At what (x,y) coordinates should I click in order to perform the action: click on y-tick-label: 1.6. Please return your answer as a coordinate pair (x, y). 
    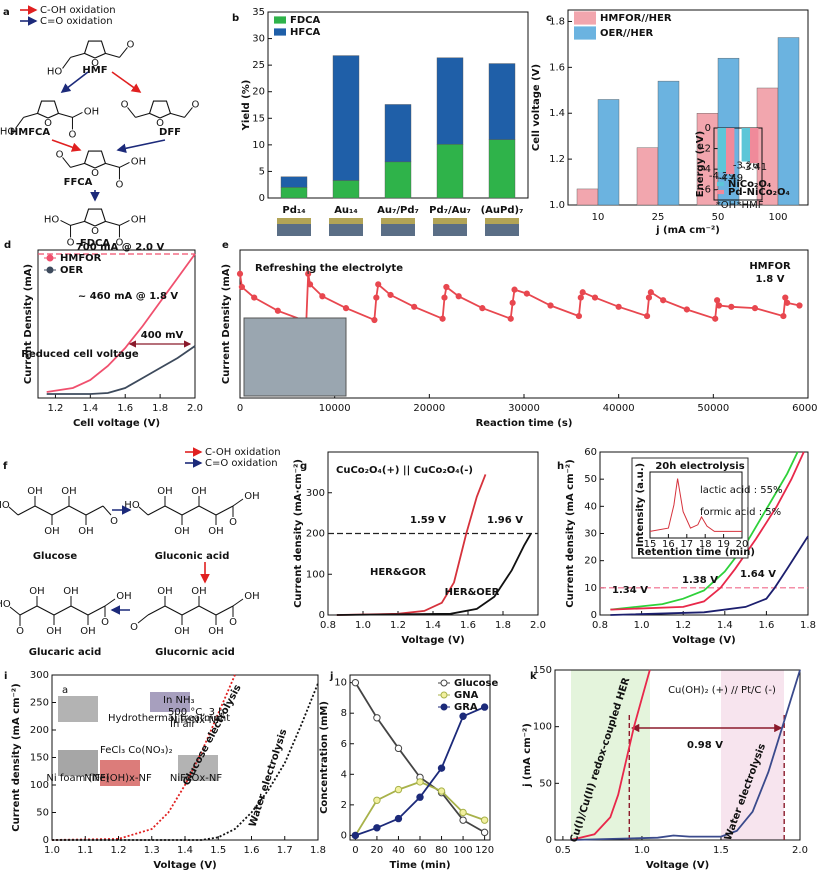
    Looking at the image, I should click on (557, 67).